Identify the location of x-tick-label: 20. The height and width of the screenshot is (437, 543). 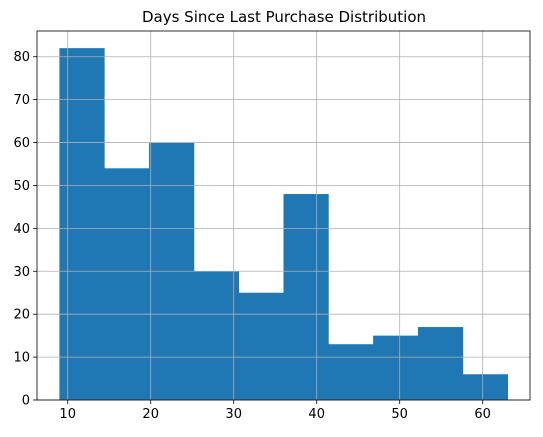
(150, 414).